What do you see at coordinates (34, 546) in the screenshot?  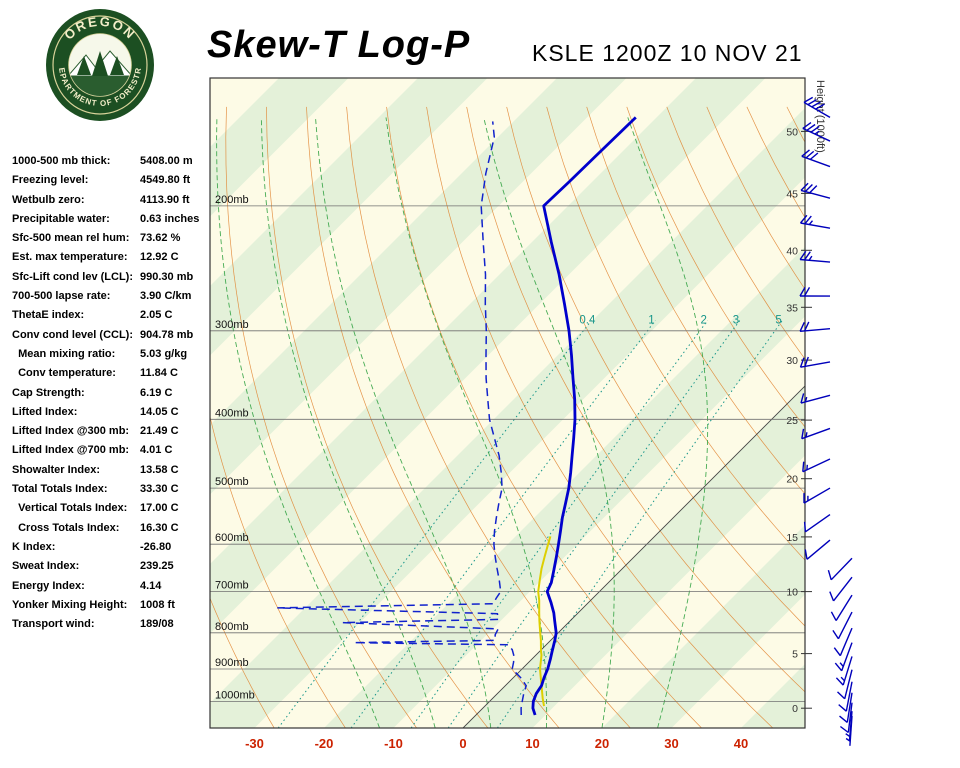 I see `stat-label: K Index:` at bounding box center [34, 546].